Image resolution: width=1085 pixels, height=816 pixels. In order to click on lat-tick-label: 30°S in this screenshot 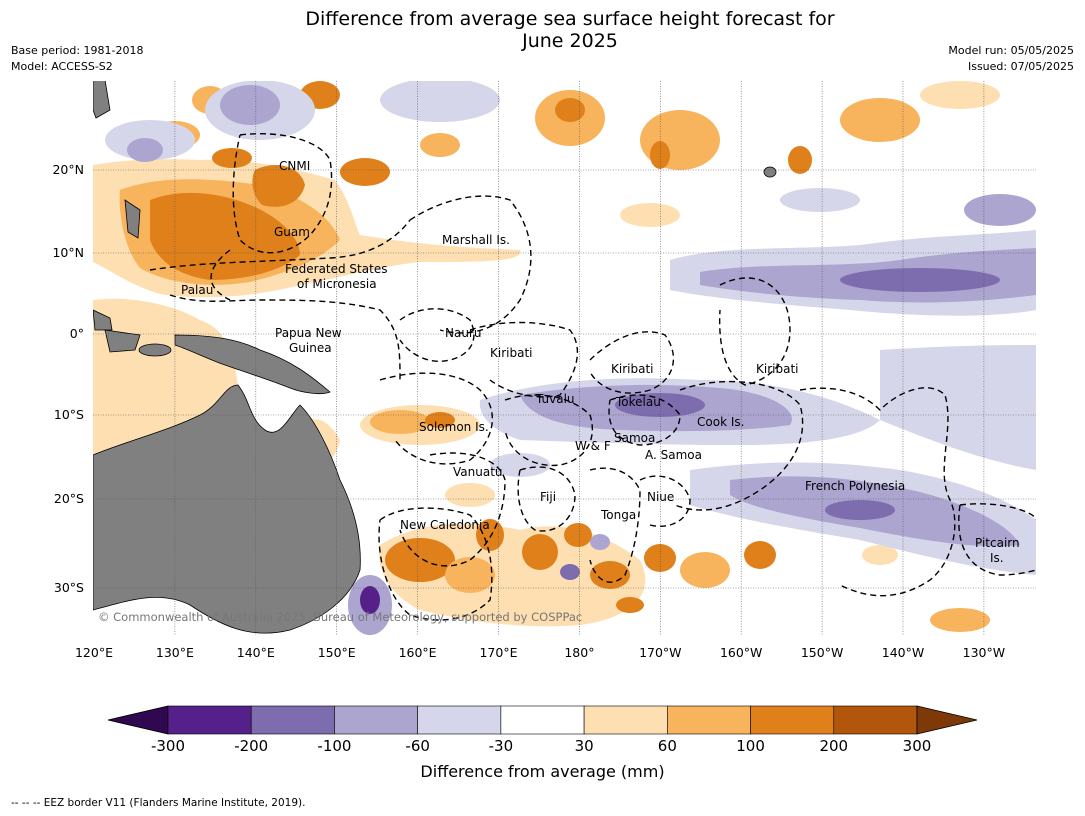, I will do `click(69, 587)`.